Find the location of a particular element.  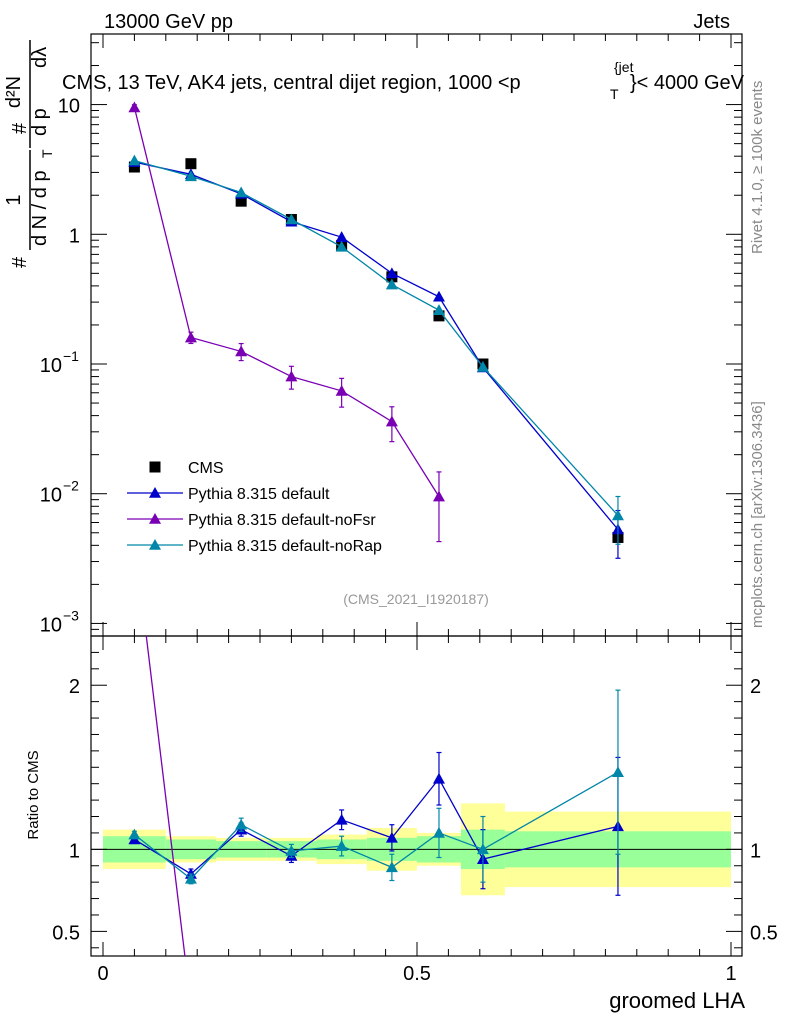

ylabel-denominator2: d p is located at coordinates (40, 122).